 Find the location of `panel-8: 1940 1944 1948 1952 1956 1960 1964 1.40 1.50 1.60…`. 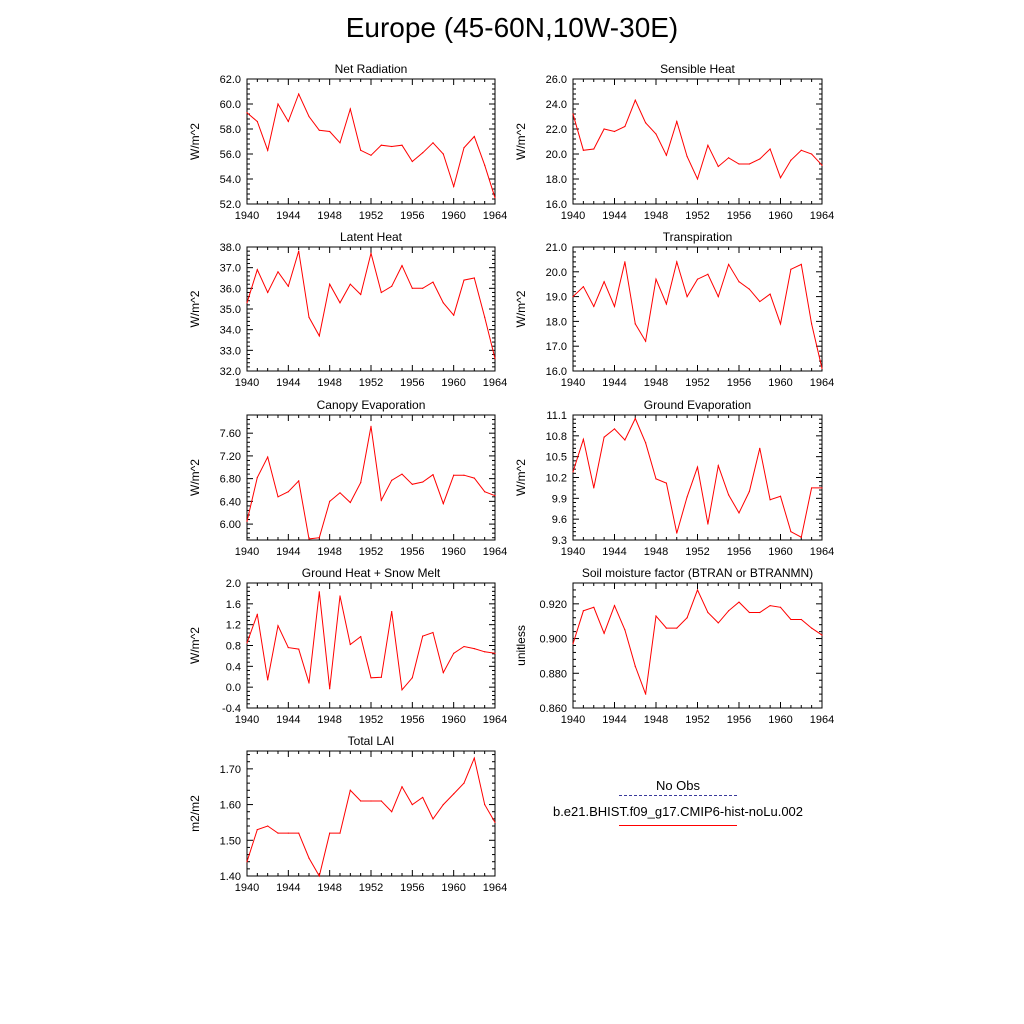

panel-8: 1940 1944 1948 1952 1956 1960 1964 1.40 1.50 1.60… is located at coordinates (347, 814).